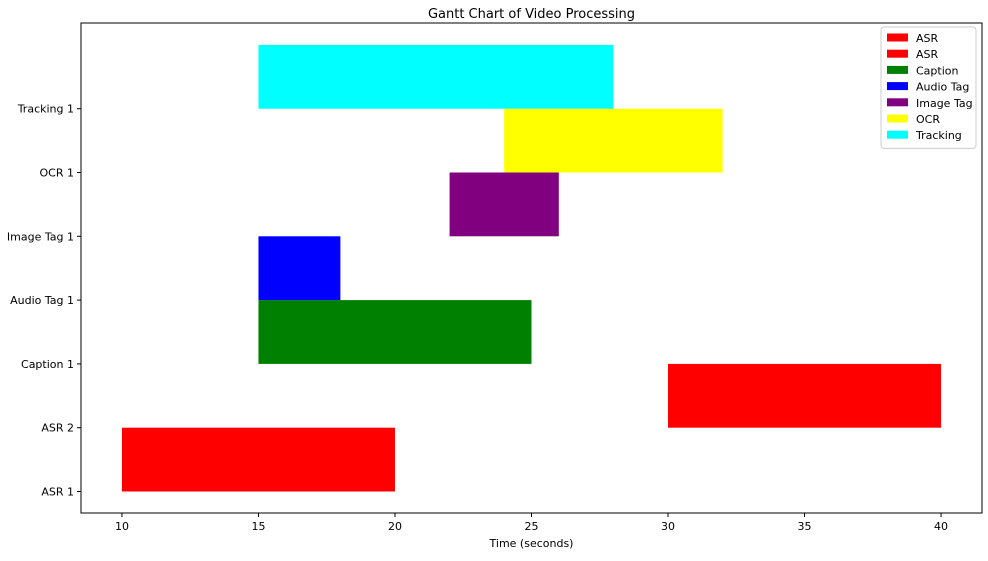 The height and width of the screenshot is (561, 988). What do you see at coordinates (57, 428) in the screenshot?
I see `y-tick-label: ASR 2` at bounding box center [57, 428].